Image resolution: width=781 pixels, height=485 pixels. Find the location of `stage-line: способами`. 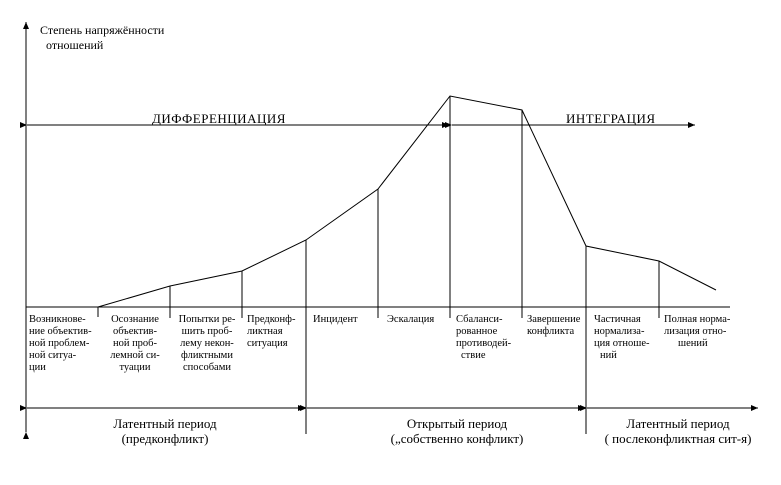

stage-line: способами is located at coordinates (207, 367).